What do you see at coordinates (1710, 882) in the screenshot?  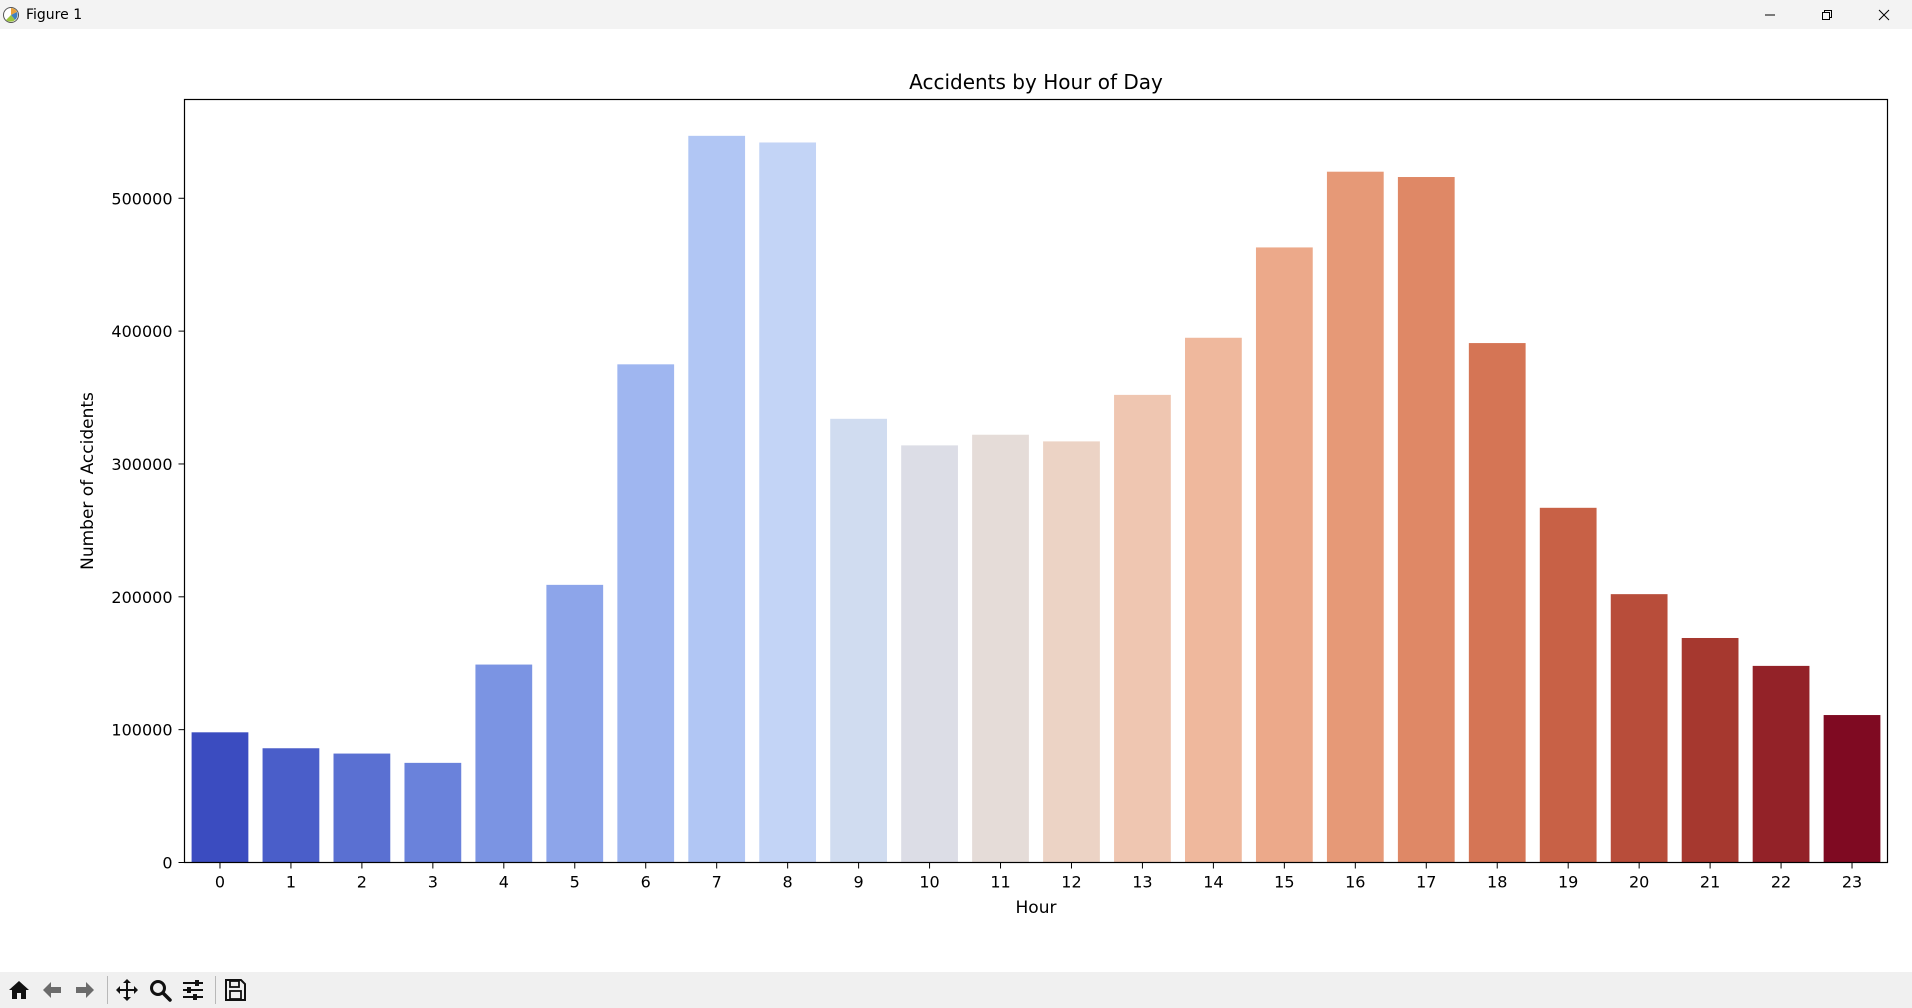 I see `x-tick-label: 21` at bounding box center [1710, 882].